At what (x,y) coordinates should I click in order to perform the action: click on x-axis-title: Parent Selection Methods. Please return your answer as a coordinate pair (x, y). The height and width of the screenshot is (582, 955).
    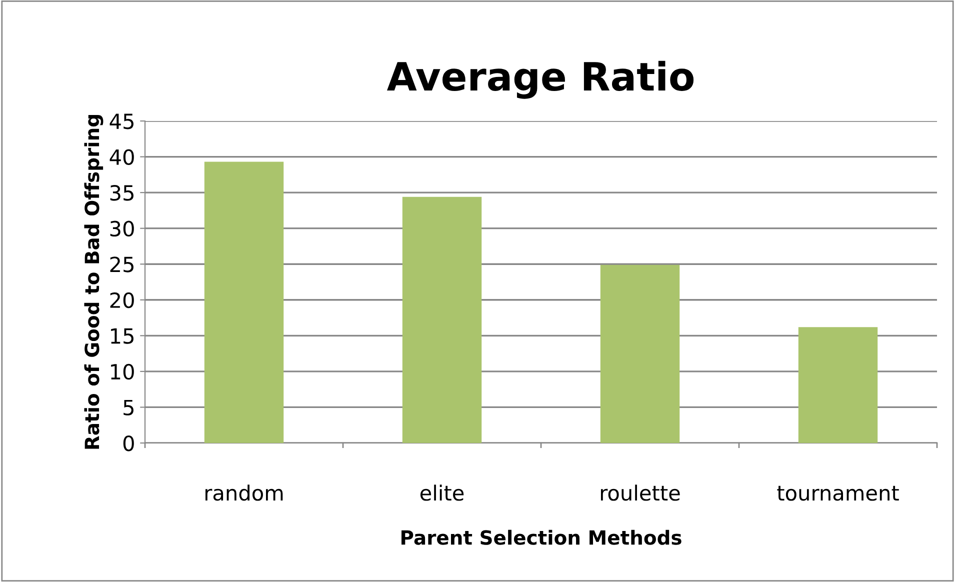
    Looking at the image, I should click on (542, 537).